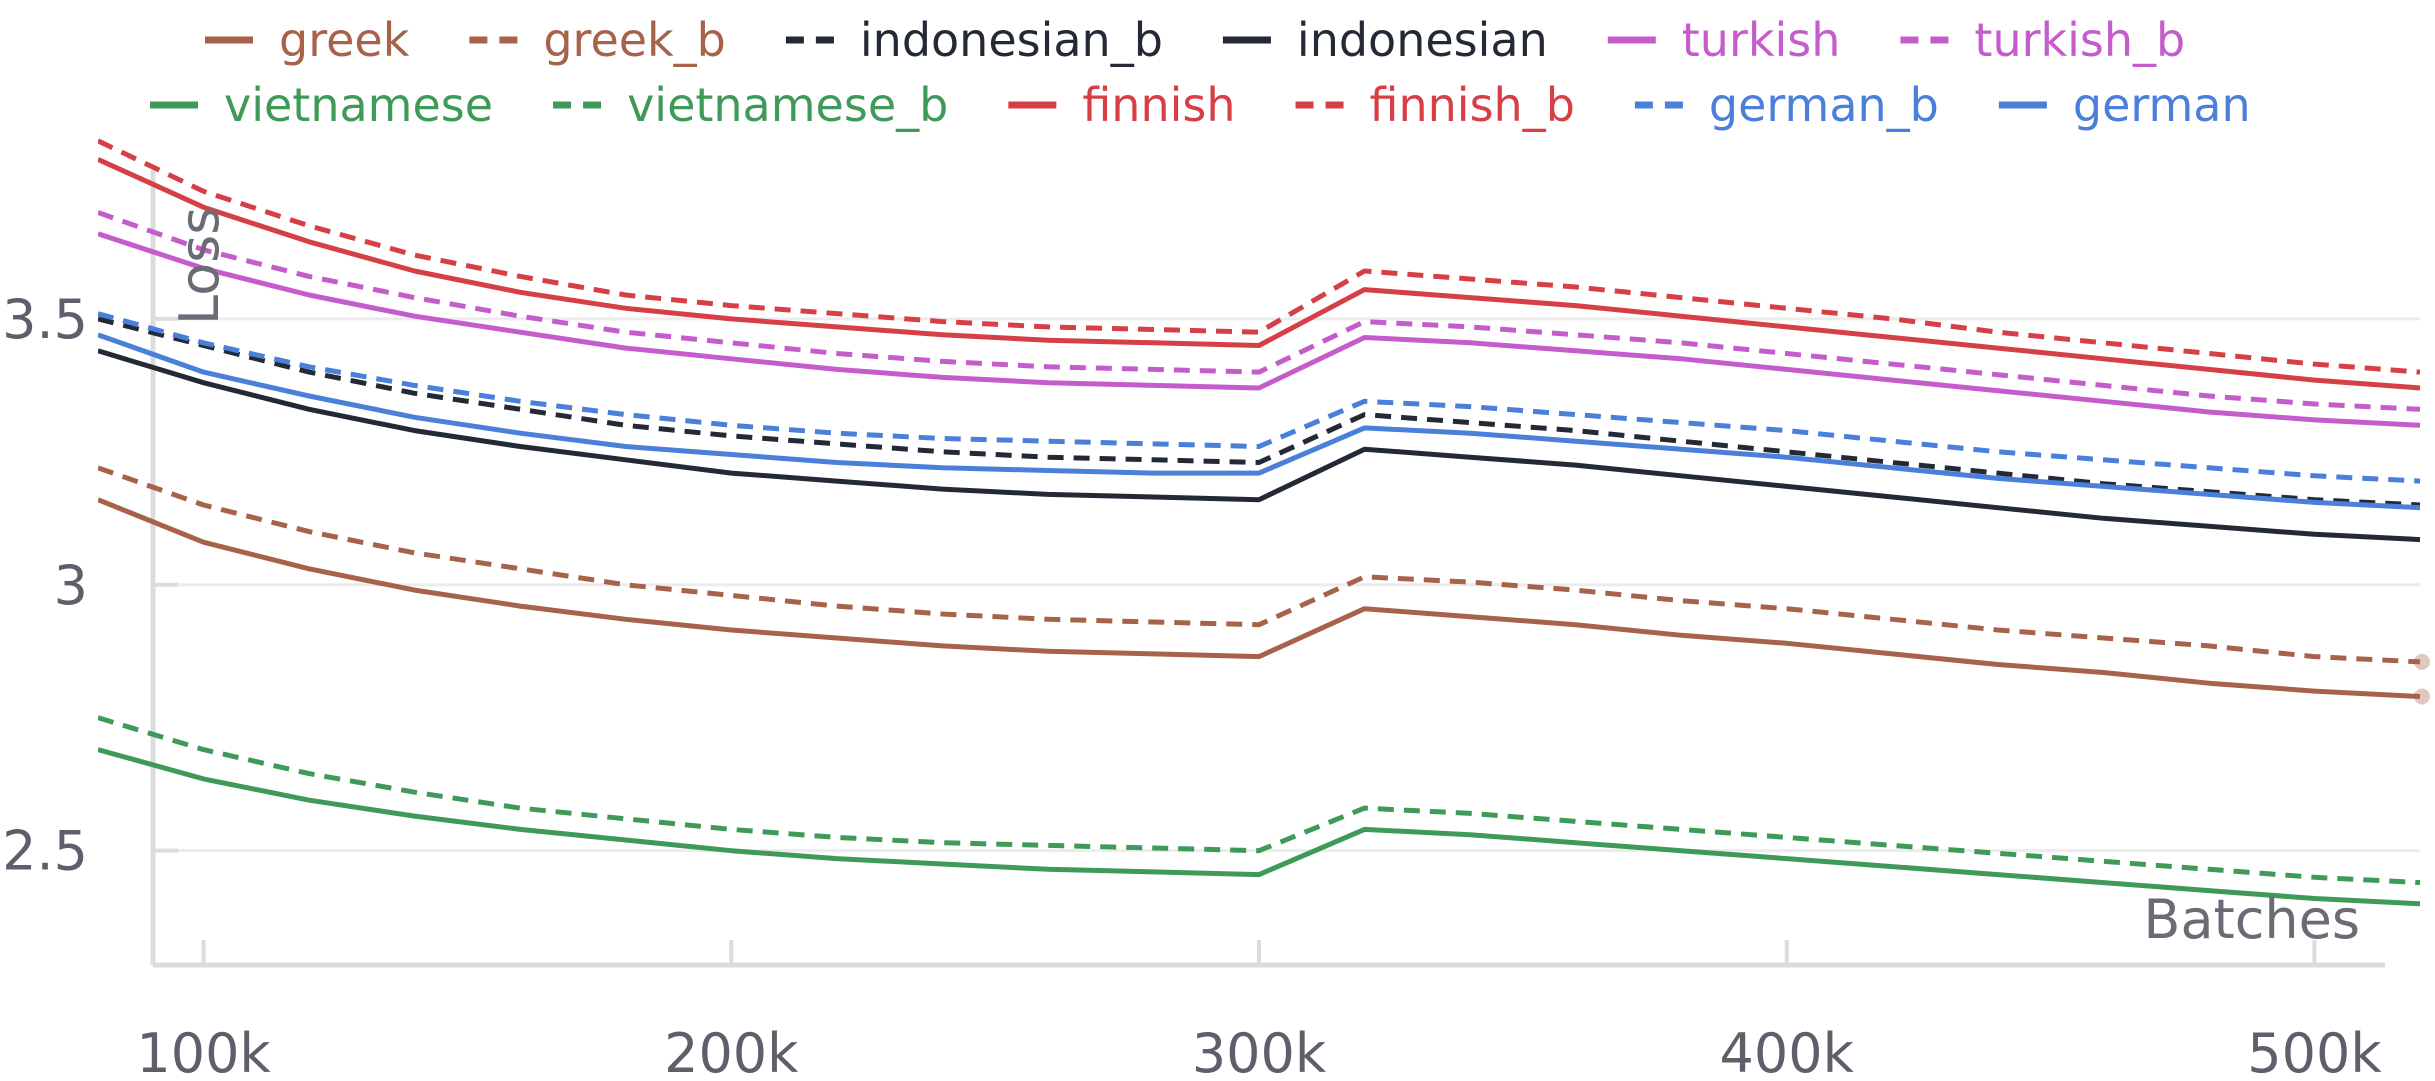 Image resolution: width=2435 pixels, height=1081 pixels. Describe the element at coordinates (1259, 827) in the screenshot. I see `series-line-vietnamese` at that location.